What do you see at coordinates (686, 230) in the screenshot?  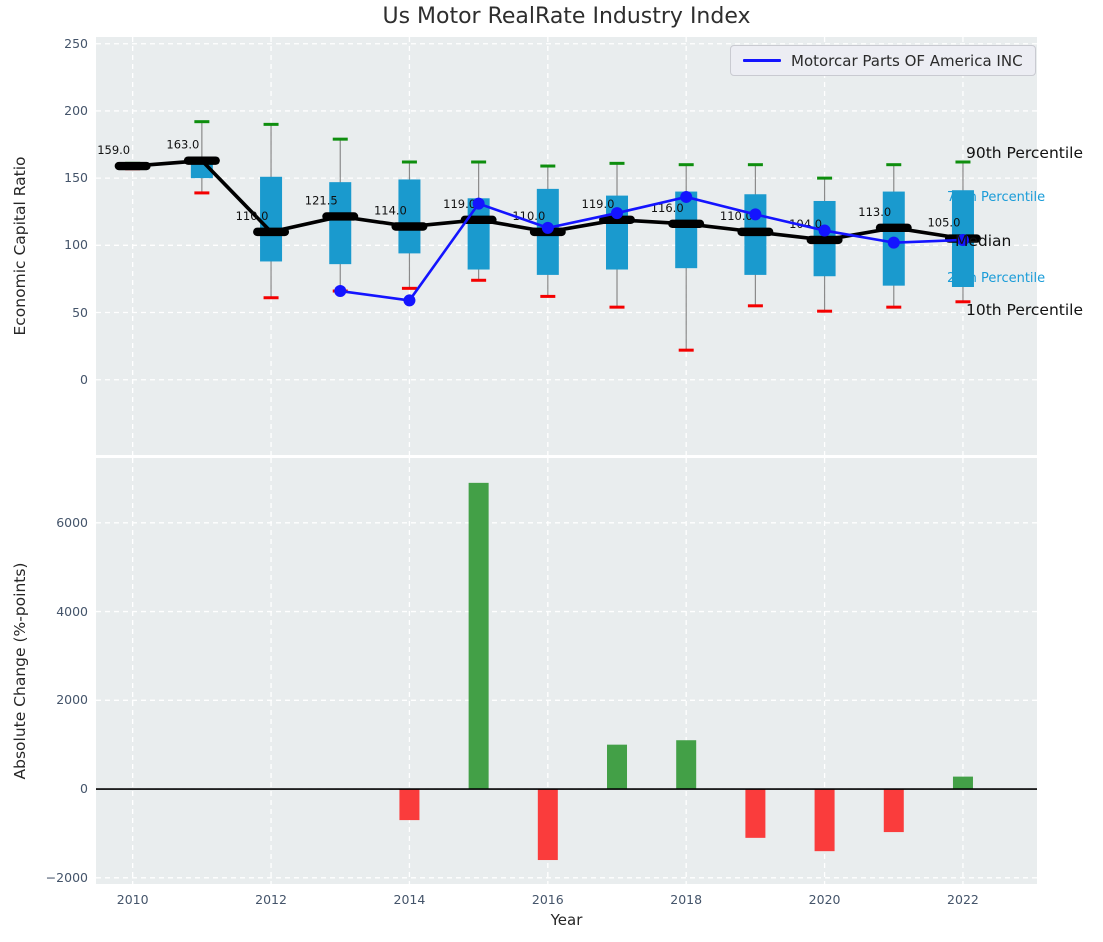 I see `box-2018` at bounding box center [686, 230].